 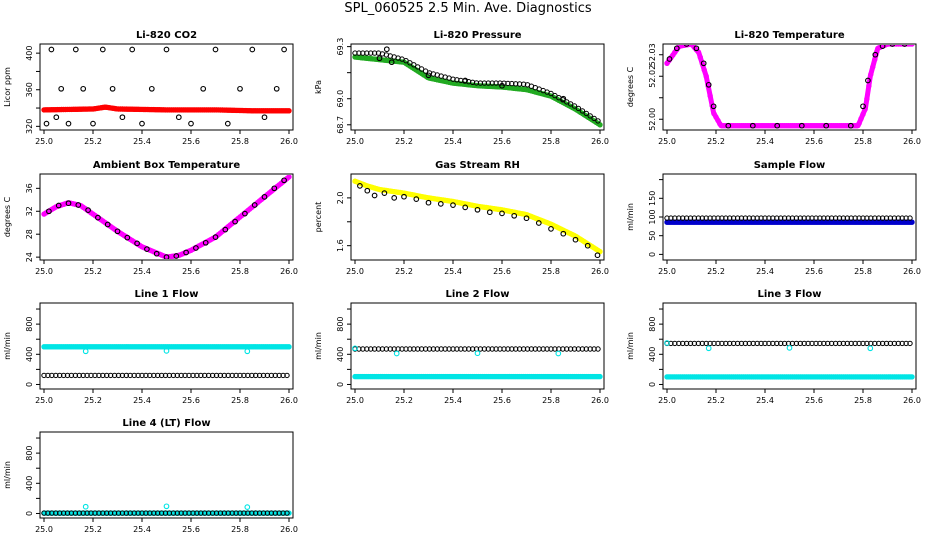 What do you see at coordinates (652, 216) in the screenshot?
I see `y-tick-label: 100` at bounding box center [652, 216].